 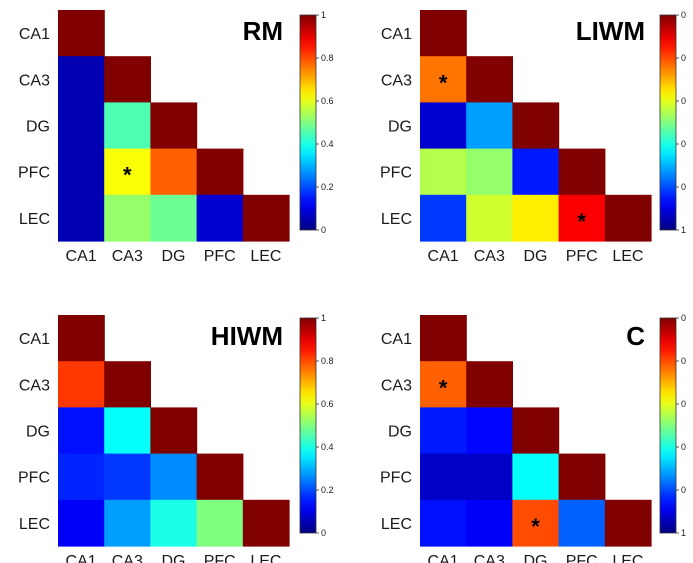 What do you see at coordinates (635, 336) in the screenshot?
I see `panel-title: C` at bounding box center [635, 336].